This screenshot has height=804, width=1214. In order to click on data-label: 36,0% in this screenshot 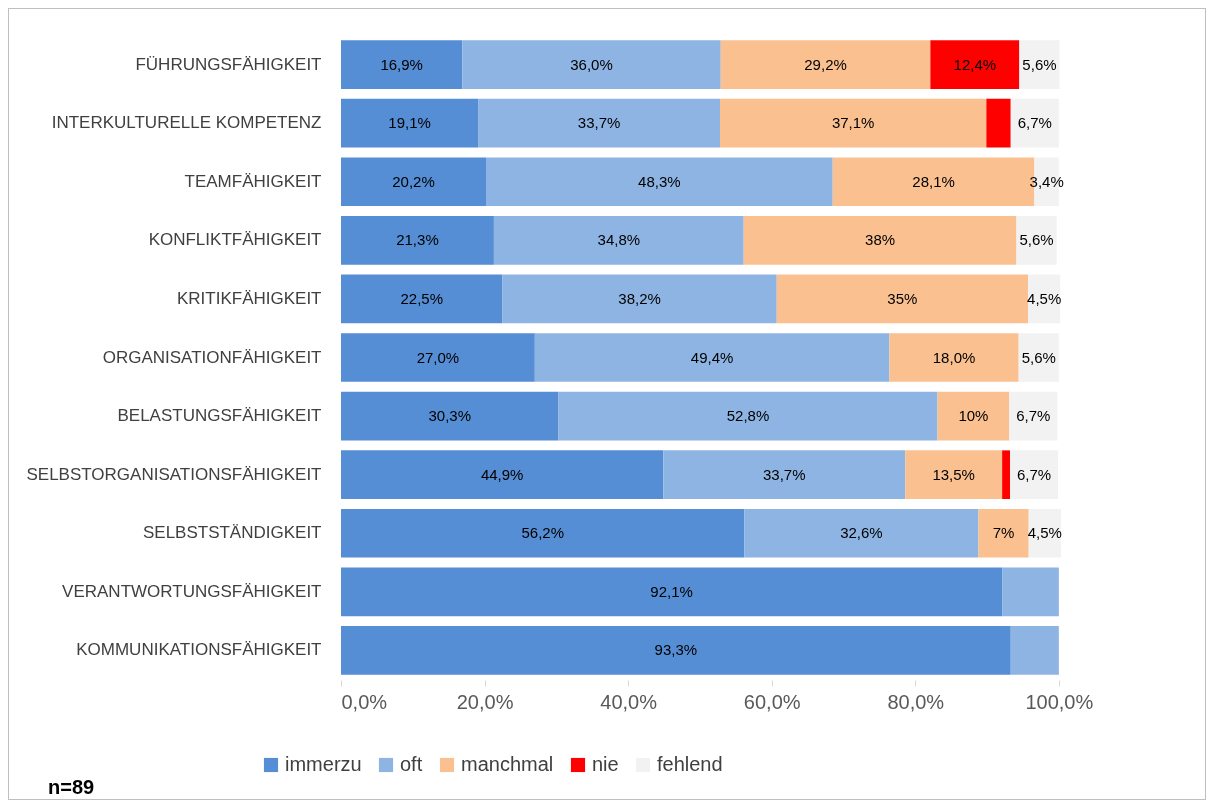, I will do `click(591, 64)`.